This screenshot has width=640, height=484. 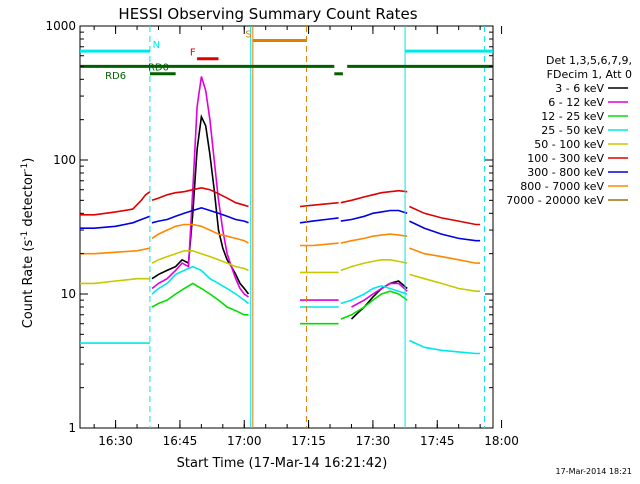 I want to click on x-tick-label: 17:30, so click(x=373, y=441).